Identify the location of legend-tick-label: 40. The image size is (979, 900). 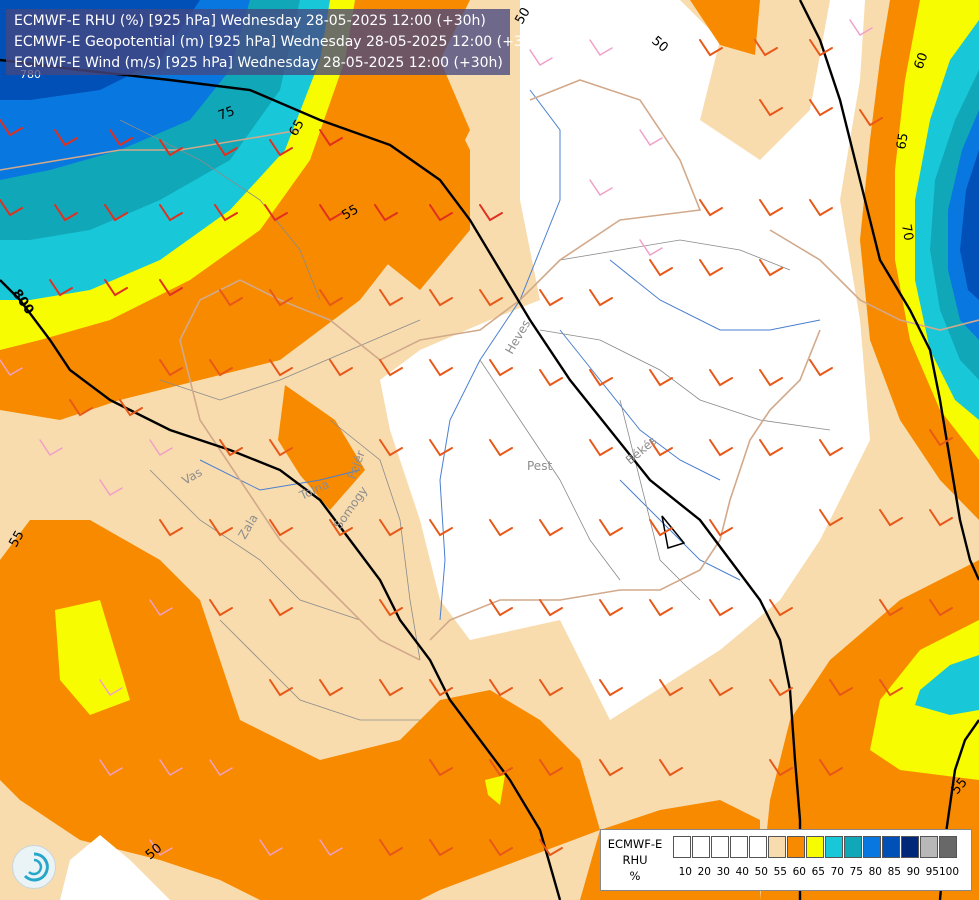
(742, 872).